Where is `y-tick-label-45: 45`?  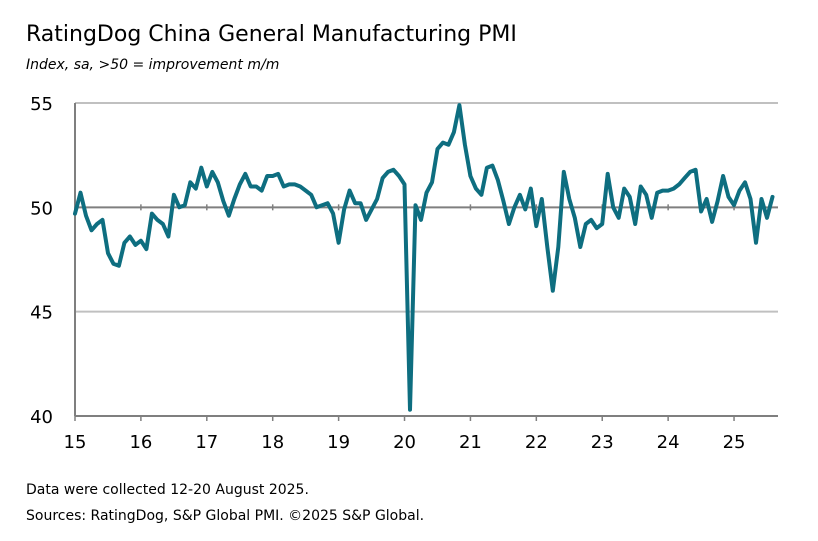
y-tick-label-45: 45 is located at coordinates (41, 313).